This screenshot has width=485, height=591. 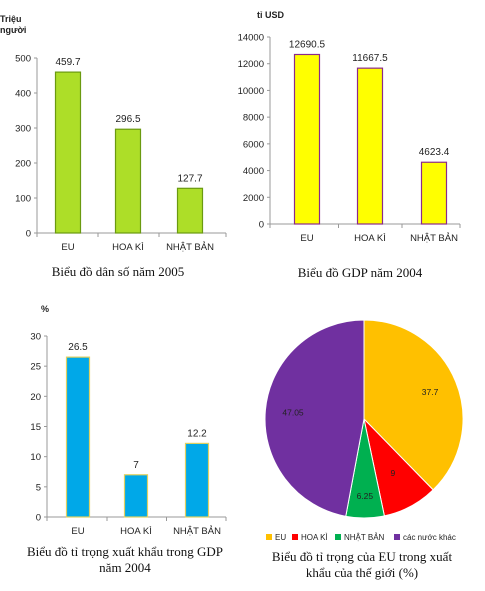 What do you see at coordinates (67, 247) in the screenshot?
I see `population-category-label: EU` at bounding box center [67, 247].